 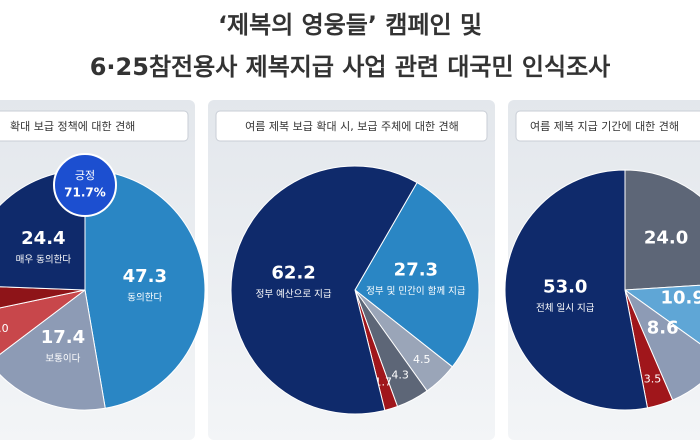 What do you see at coordinates (44, 259) in the screenshot?
I see `slice-label: 매우 동의한다` at bounding box center [44, 259].